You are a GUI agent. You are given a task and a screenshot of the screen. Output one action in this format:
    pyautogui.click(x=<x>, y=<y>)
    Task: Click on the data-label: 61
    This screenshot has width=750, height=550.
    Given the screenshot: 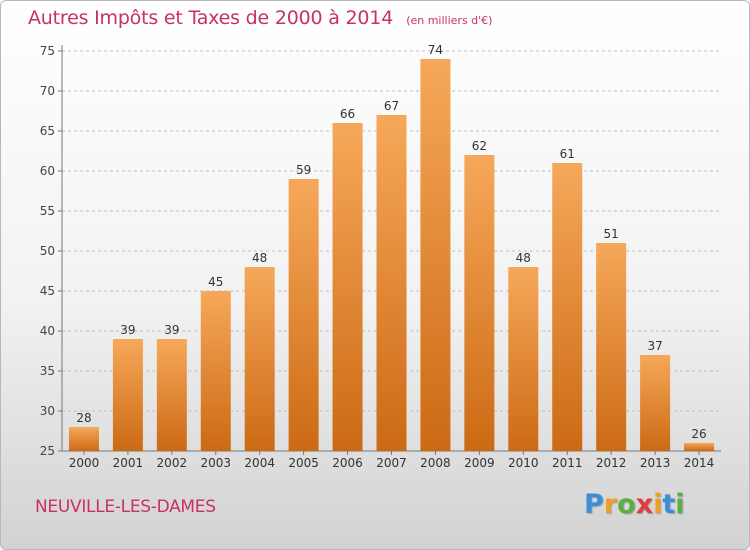 What is the action you would take?
    pyautogui.click(x=567, y=154)
    